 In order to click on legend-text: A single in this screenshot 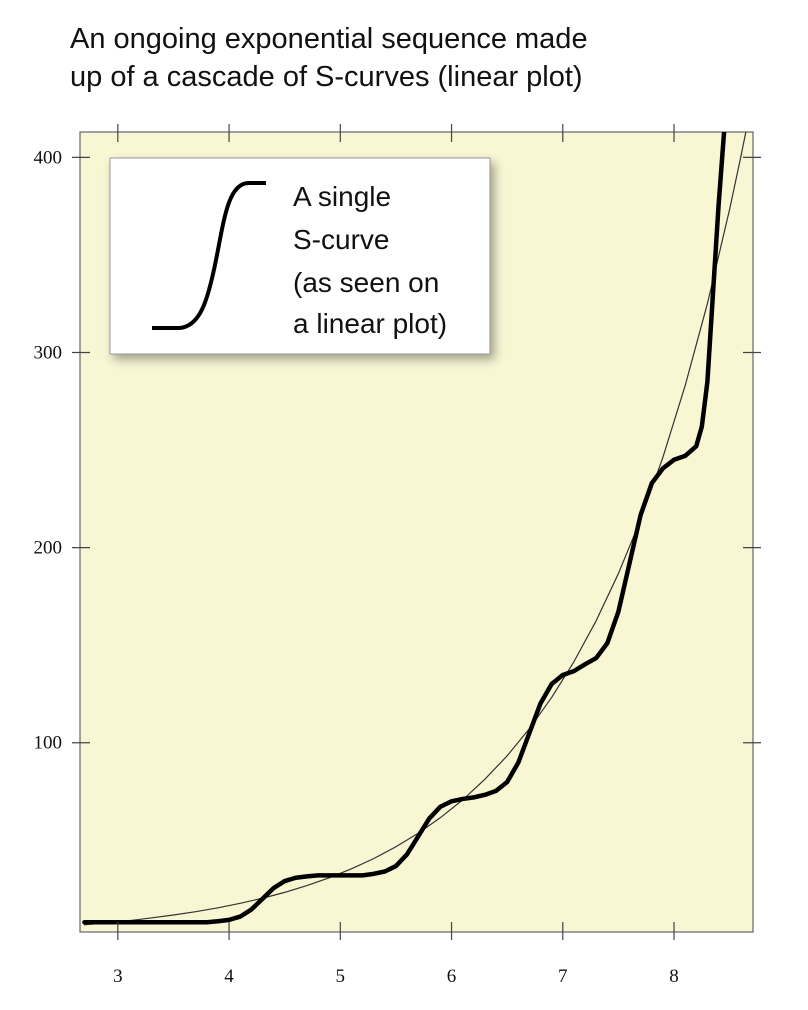, I will do `click(342, 196)`.